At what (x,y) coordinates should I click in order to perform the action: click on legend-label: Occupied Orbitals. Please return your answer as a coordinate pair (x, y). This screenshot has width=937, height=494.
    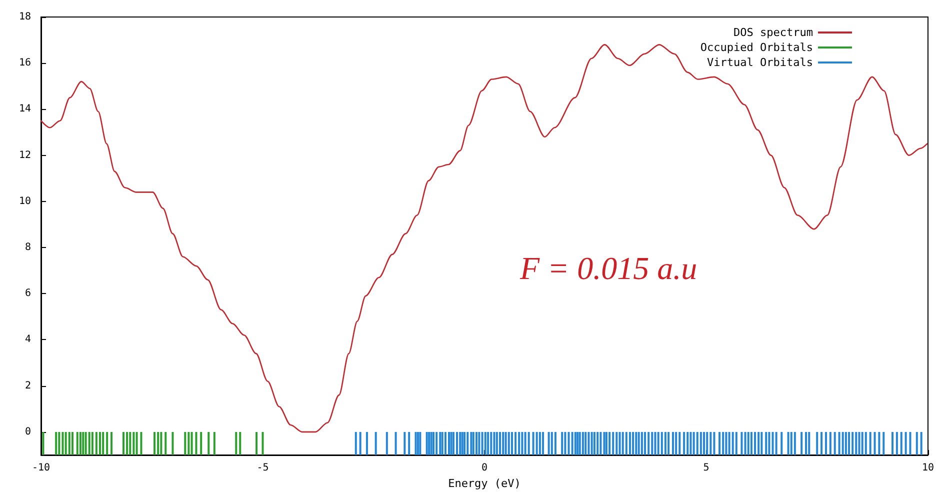
    Looking at the image, I should click on (756, 47).